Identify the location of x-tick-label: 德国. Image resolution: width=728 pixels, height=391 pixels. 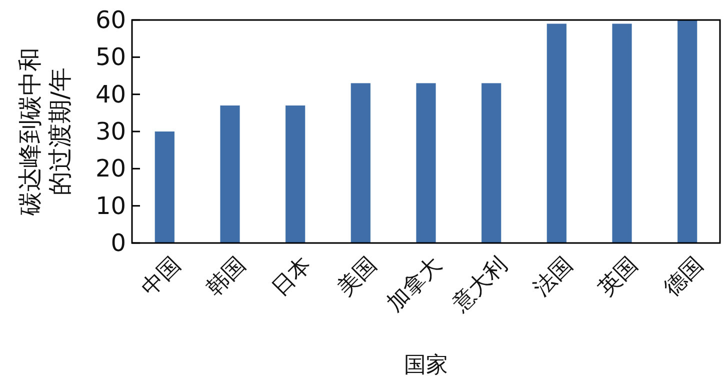
(684, 277).